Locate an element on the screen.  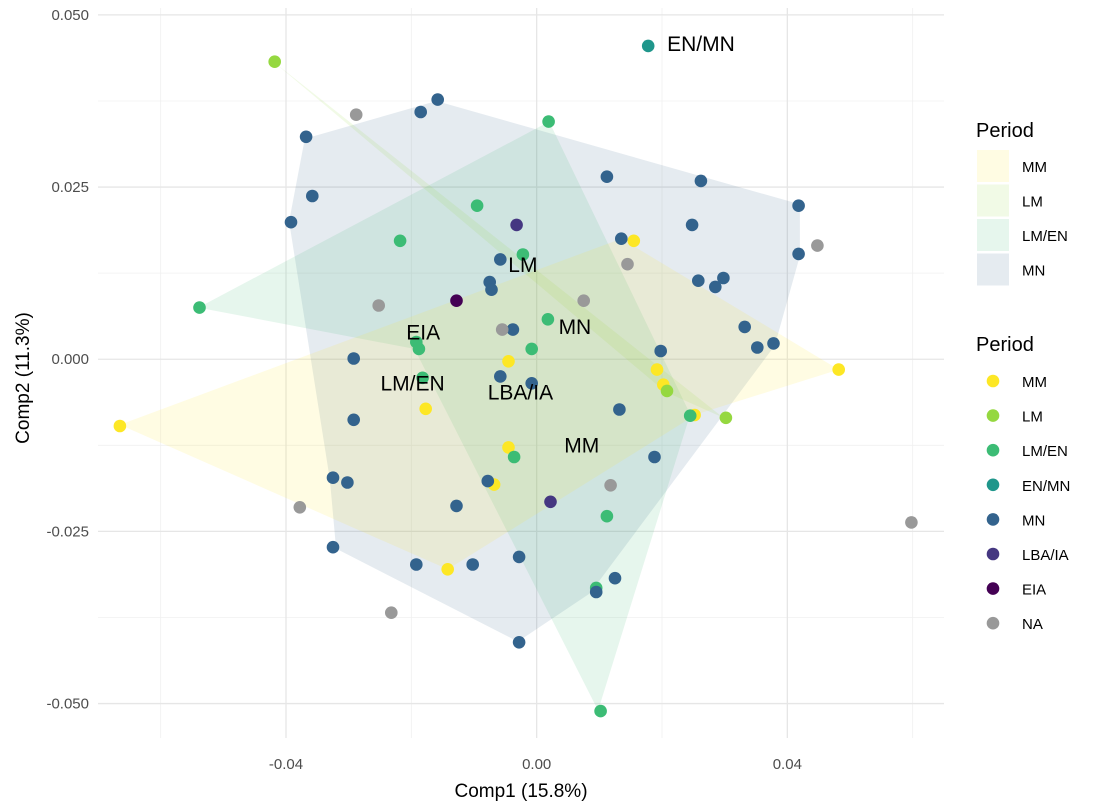
hull-legend-label: LM is located at coordinates (1032, 202).